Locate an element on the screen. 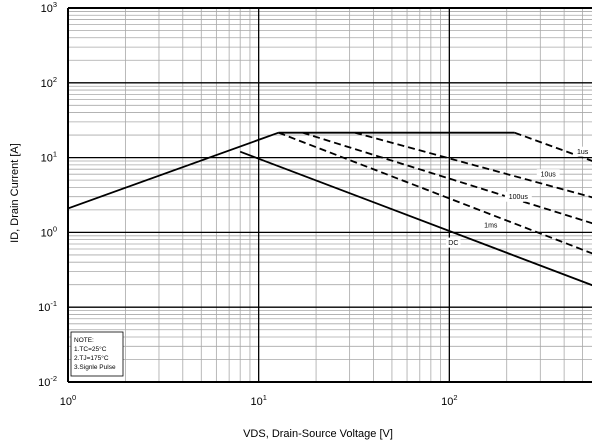 This screenshot has height=444, width=592. y-tick-exponent: -2 is located at coordinates (53, 378).